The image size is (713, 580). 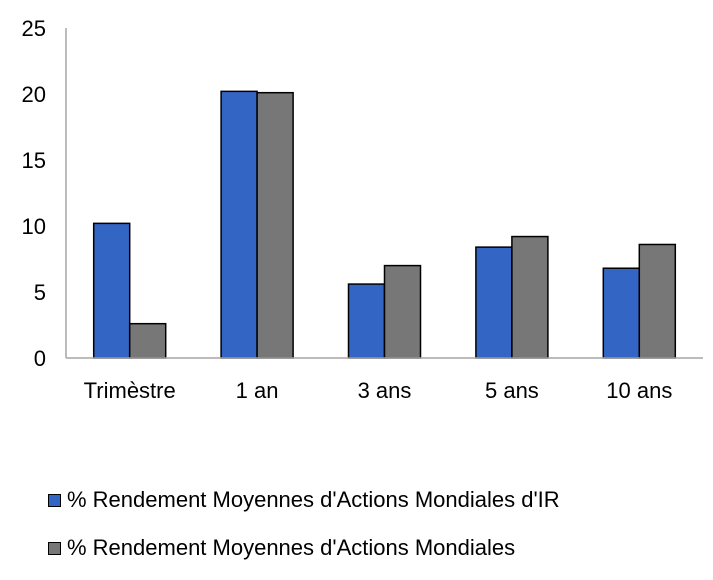 What do you see at coordinates (130, 390) in the screenshot?
I see `x-category-label: Trimèstre` at bounding box center [130, 390].